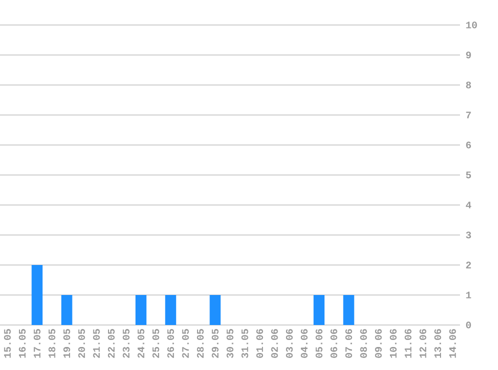  Describe the element at coordinates (7, 343) in the screenshot. I see `x-tick-label: 15.05` at that location.